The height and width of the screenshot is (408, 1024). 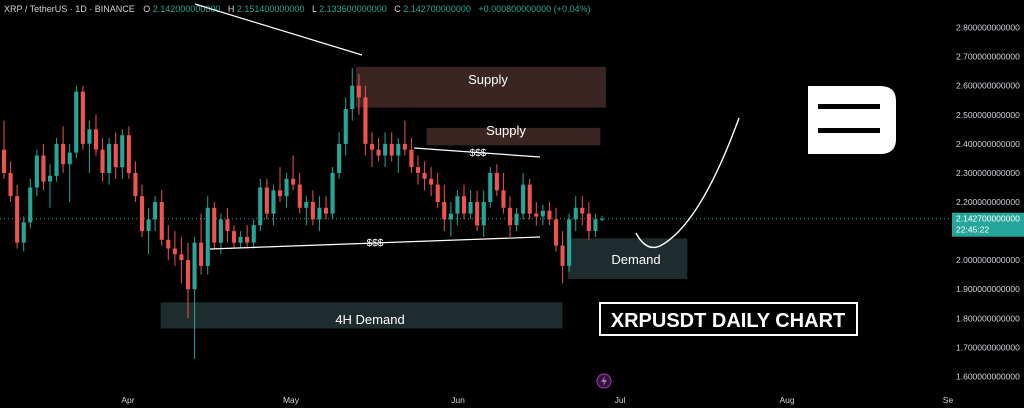 What do you see at coordinates (604, 381) in the screenshot?
I see `lightning-icon` at bounding box center [604, 381].